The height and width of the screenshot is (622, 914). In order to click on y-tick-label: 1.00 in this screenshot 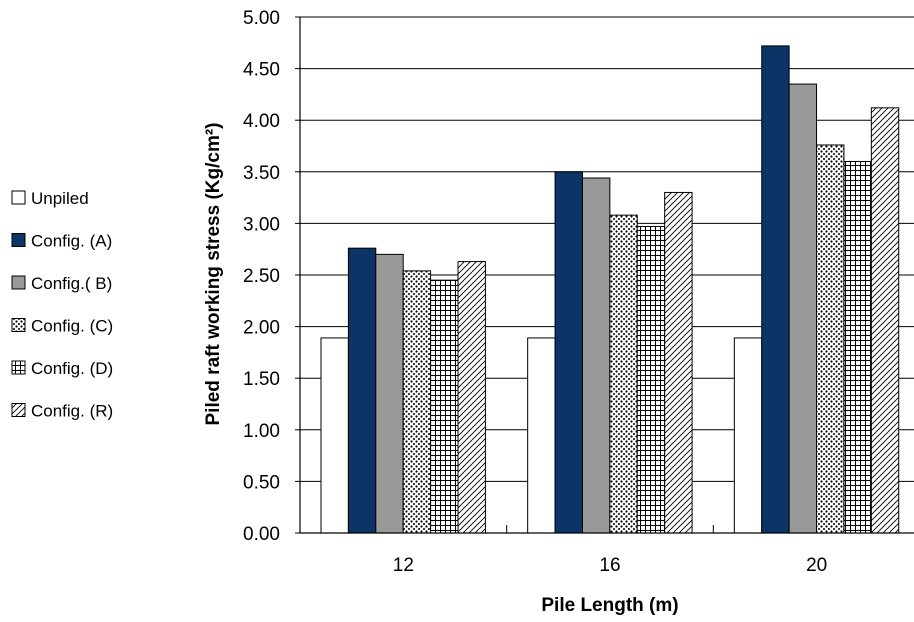, I will do `click(261, 431)`.